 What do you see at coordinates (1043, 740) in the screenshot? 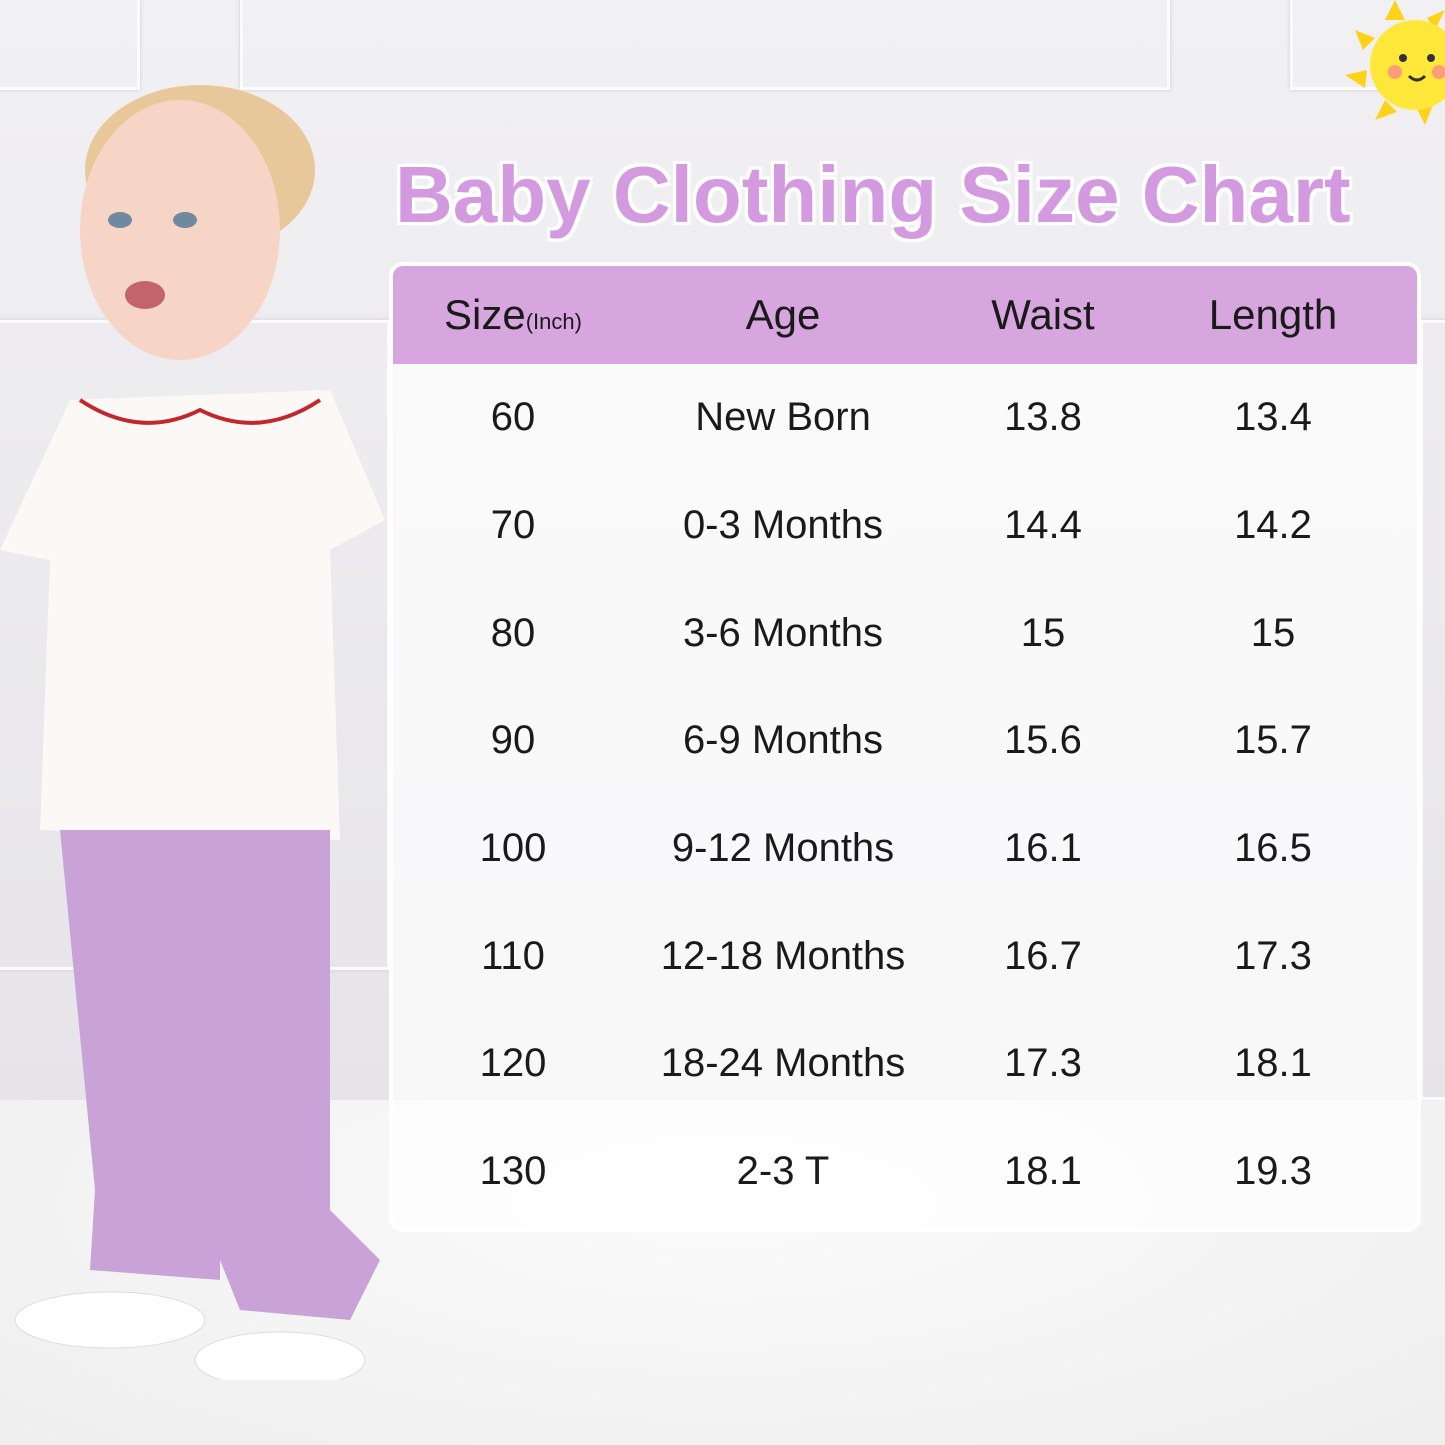
I see `cell-waist: 15.6` at bounding box center [1043, 740].